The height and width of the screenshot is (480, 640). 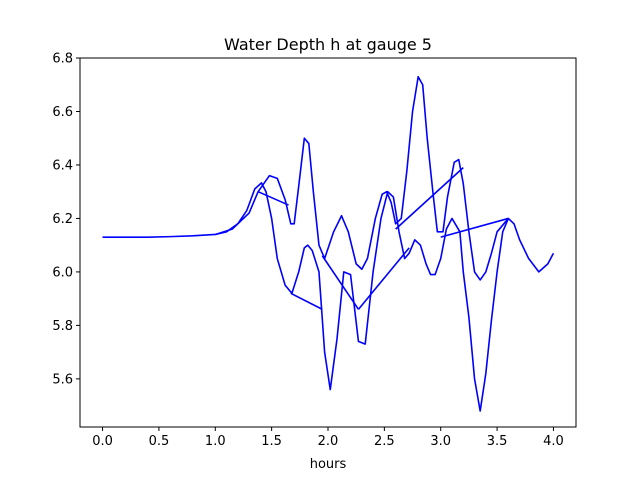 I want to click on y-tick-label: 5.8, so click(x=62, y=326).